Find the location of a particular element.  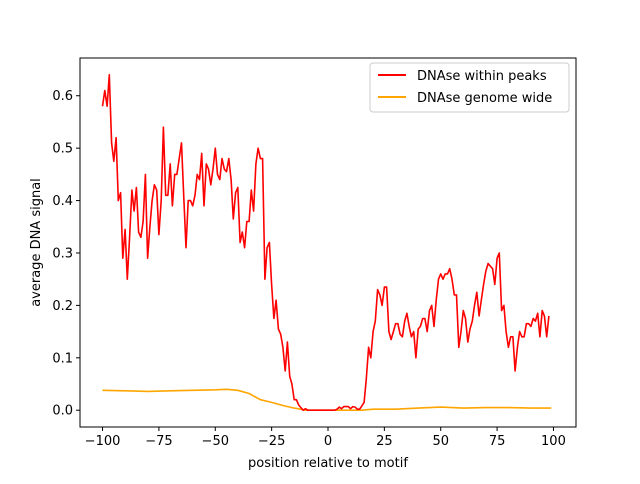

x-tick-label: −50 is located at coordinates (215, 441).